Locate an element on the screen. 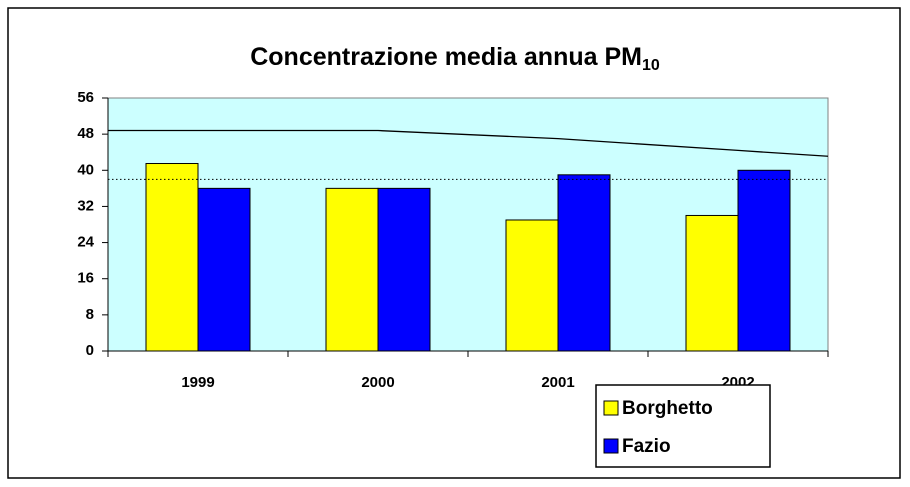  y-tick-label: 40 is located at coordinates (85, 169).